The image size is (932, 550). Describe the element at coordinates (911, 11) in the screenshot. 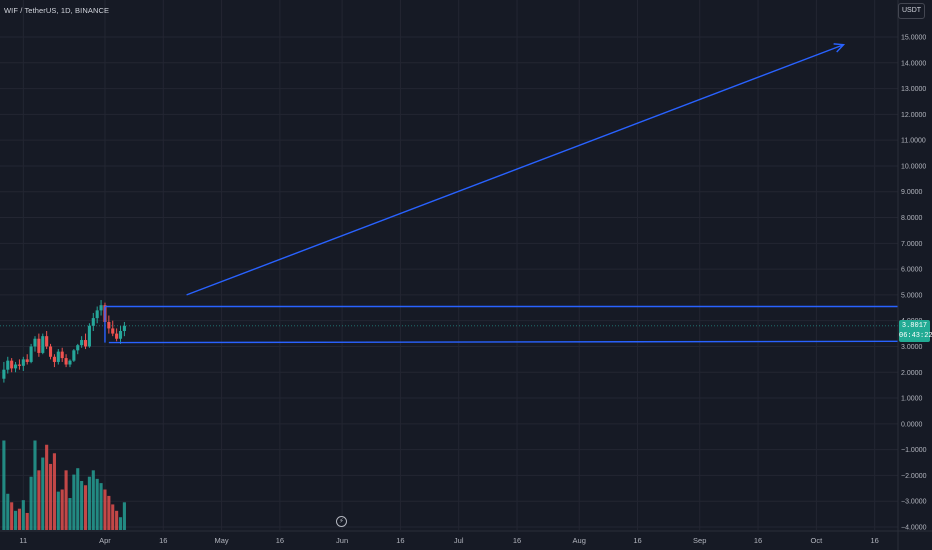

I see `currency-button: USDT` at that location.